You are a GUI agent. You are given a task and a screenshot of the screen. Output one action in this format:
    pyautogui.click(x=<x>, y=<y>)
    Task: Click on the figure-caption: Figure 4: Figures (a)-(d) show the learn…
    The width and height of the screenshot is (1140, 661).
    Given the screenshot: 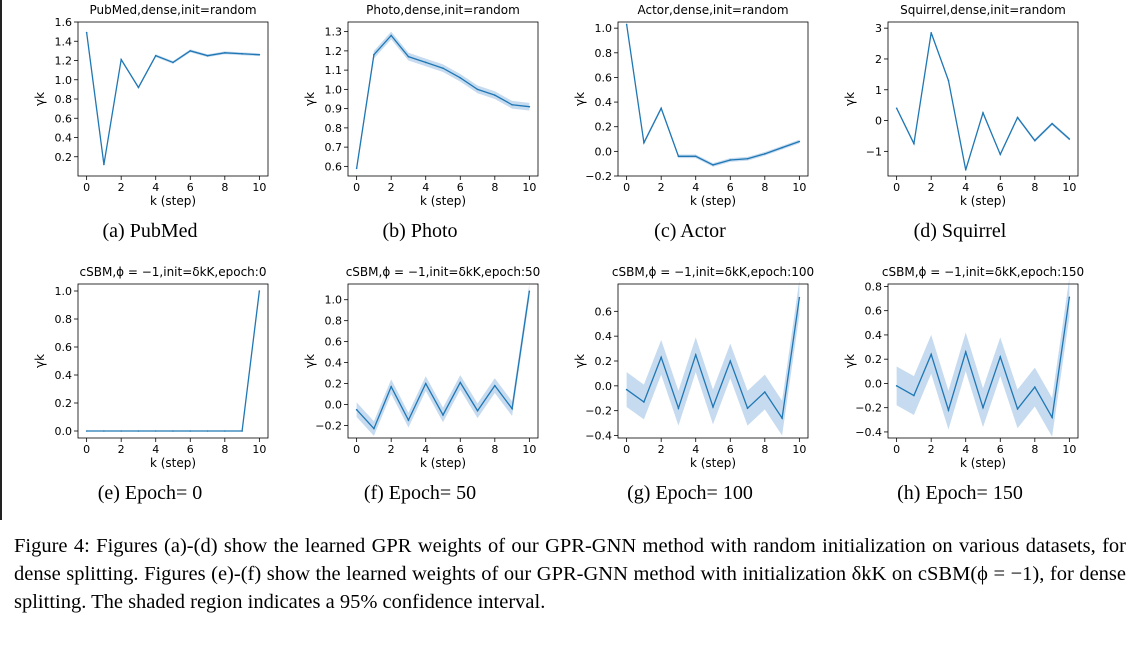 What is the action you would take?
    pyautogui.click(x=570, y=574)
    